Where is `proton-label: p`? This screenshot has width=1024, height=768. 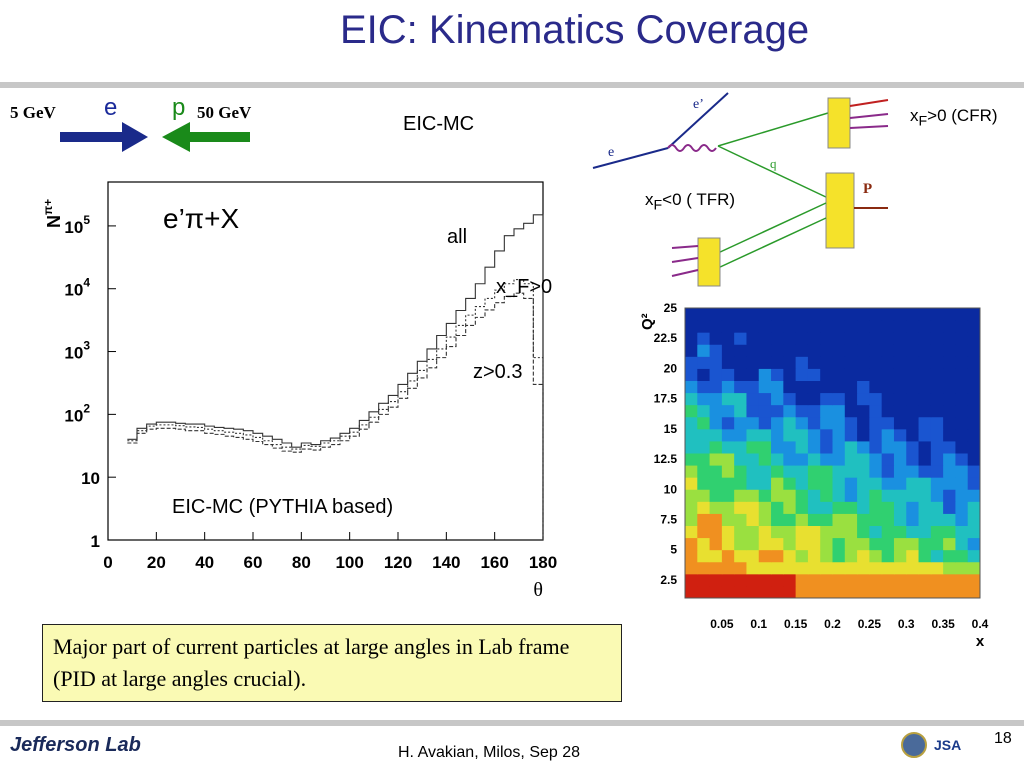 proton-label: p is located at coordinates (179, 107).